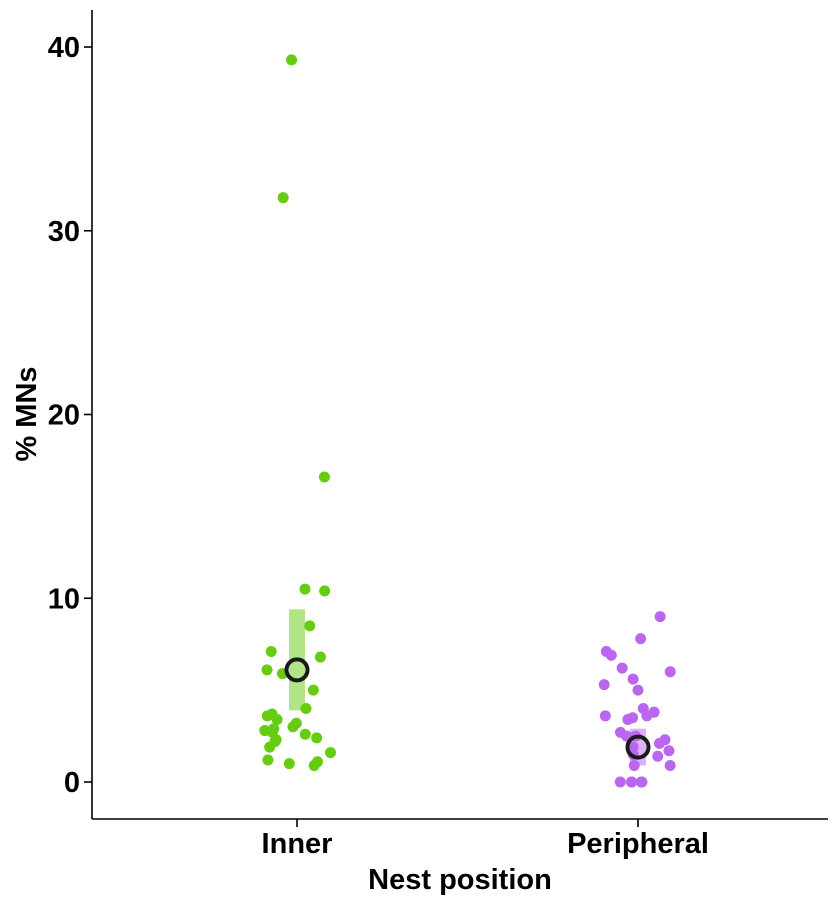  What do you see at coordinates (297, 844) in the screenshot?
I see `x-tick-label: Inner` at bounding box center [297, 844].